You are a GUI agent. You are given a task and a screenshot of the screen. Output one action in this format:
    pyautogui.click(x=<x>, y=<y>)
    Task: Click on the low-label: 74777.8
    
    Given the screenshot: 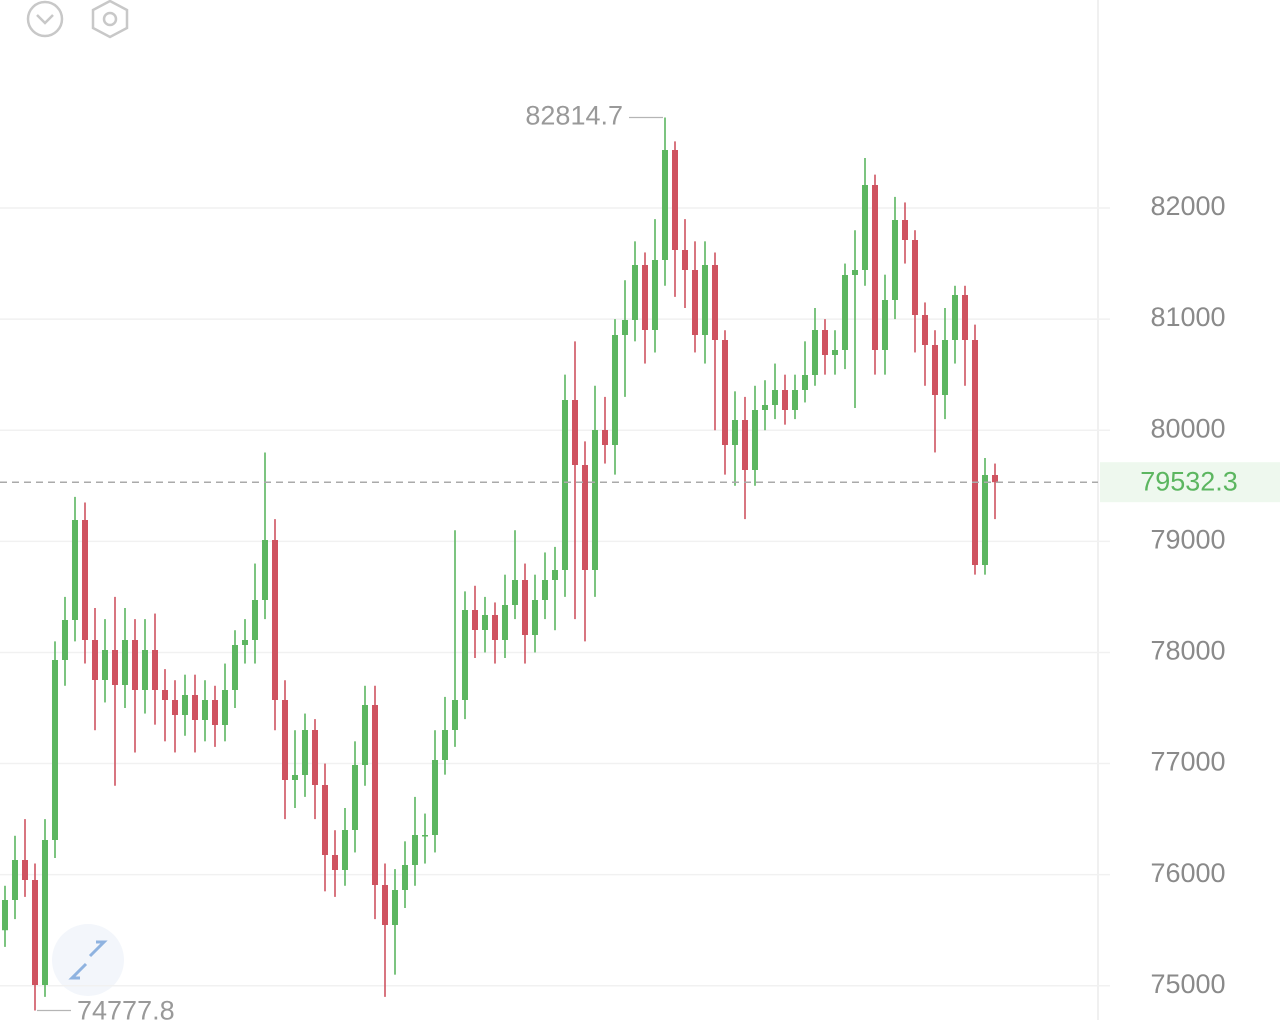 What is the action you would take?
    pyautogui.click(x=126, y=1008)
    